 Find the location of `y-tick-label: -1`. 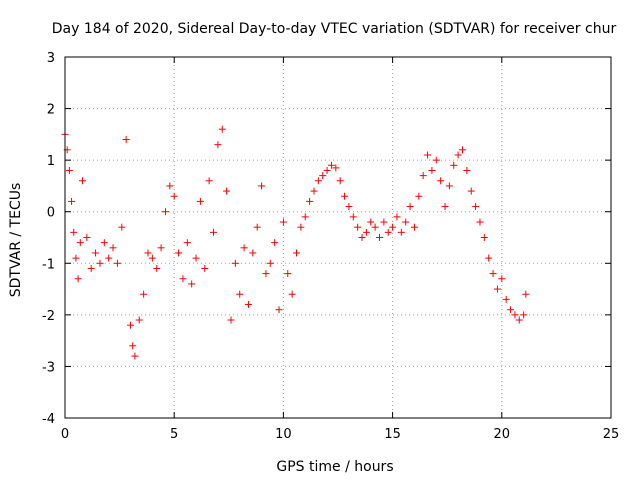

y-tick-label: -1 is located at coordinates (48, 264).